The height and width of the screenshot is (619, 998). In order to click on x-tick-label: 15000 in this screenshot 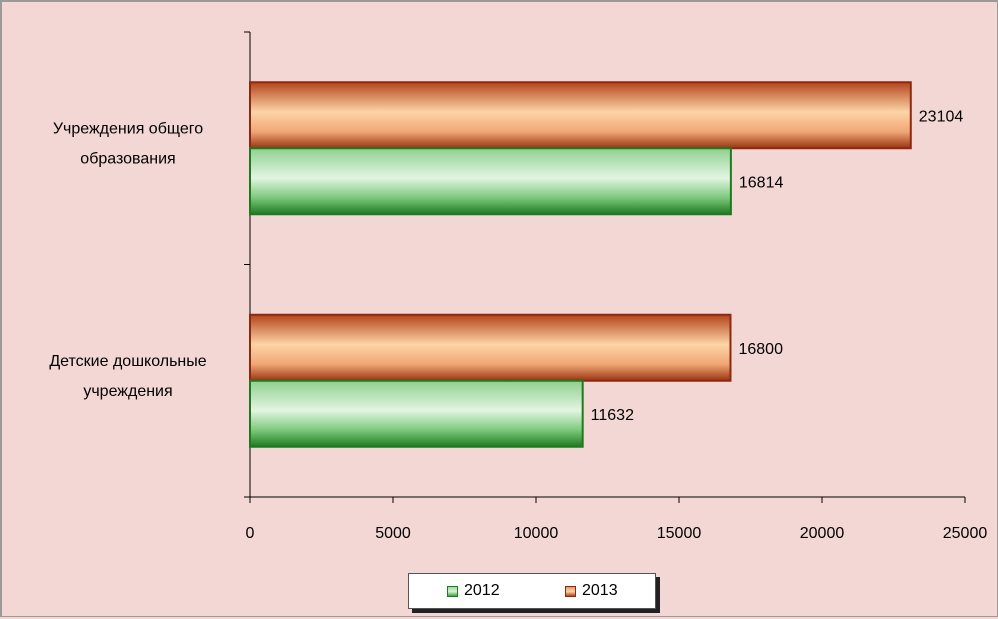, I will do `click(679, 533)`.